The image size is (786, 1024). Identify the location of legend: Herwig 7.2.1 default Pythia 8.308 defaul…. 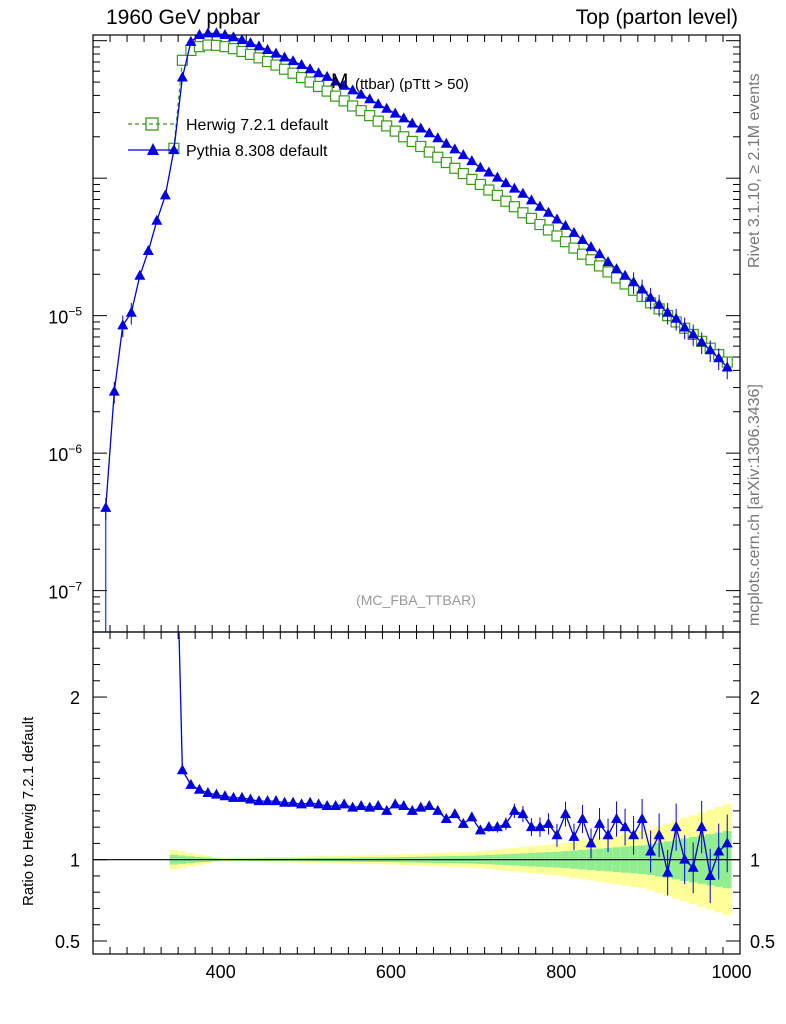
(228, 138).